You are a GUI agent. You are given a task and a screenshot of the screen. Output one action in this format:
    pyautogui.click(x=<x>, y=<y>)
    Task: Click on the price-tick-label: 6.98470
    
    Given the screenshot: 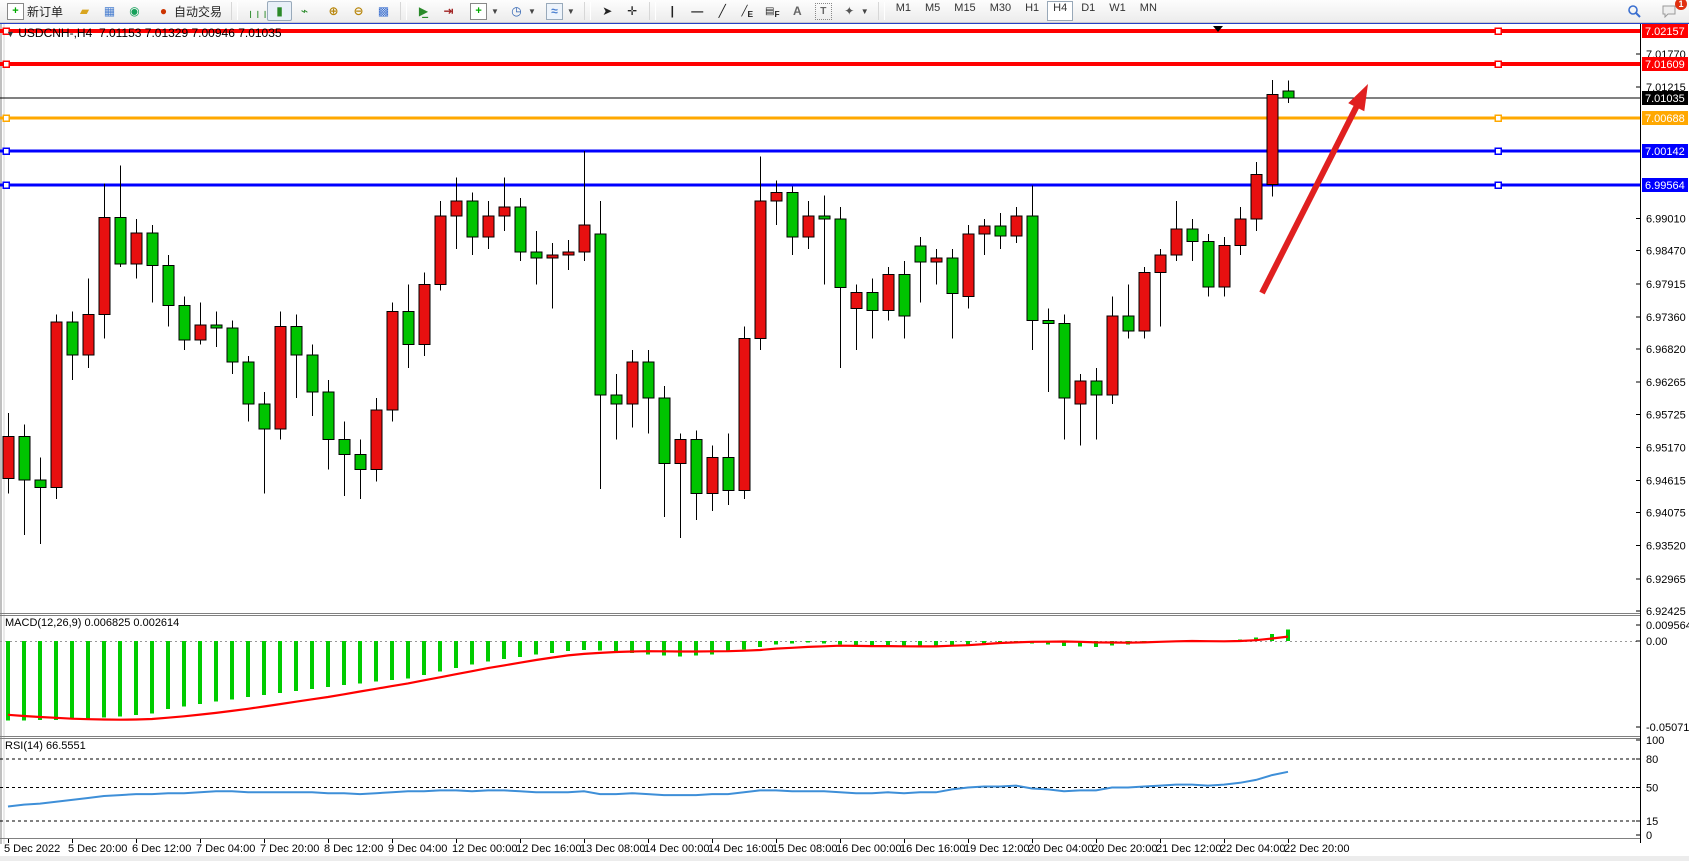 What is the action you would take?
    pyautogui.click(x=1666, y=252)
    